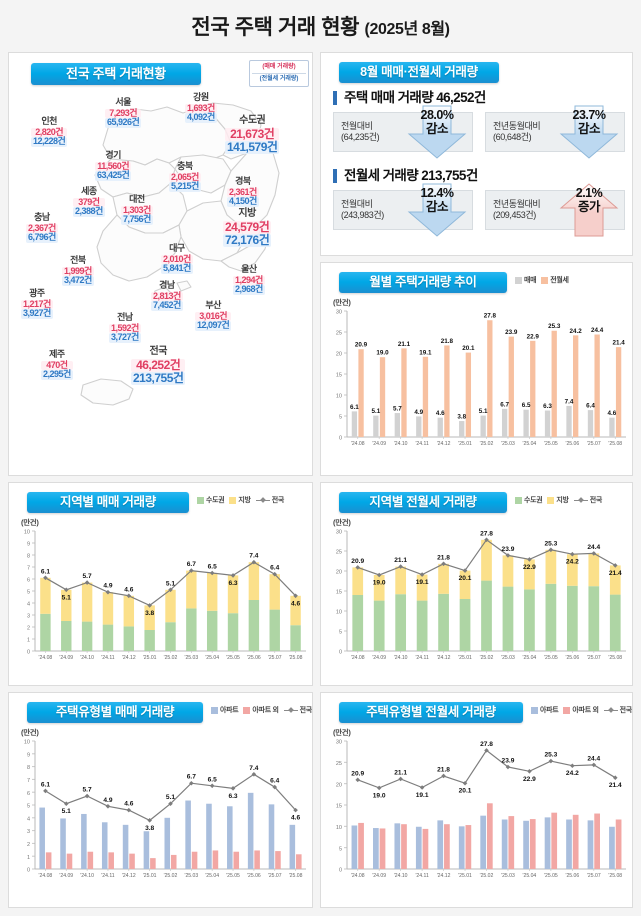 This screenshot has height=916, width=641. Describe the element at coordinates (252, 120) in the screenshot. I see `region-name: 수도권` at that location.